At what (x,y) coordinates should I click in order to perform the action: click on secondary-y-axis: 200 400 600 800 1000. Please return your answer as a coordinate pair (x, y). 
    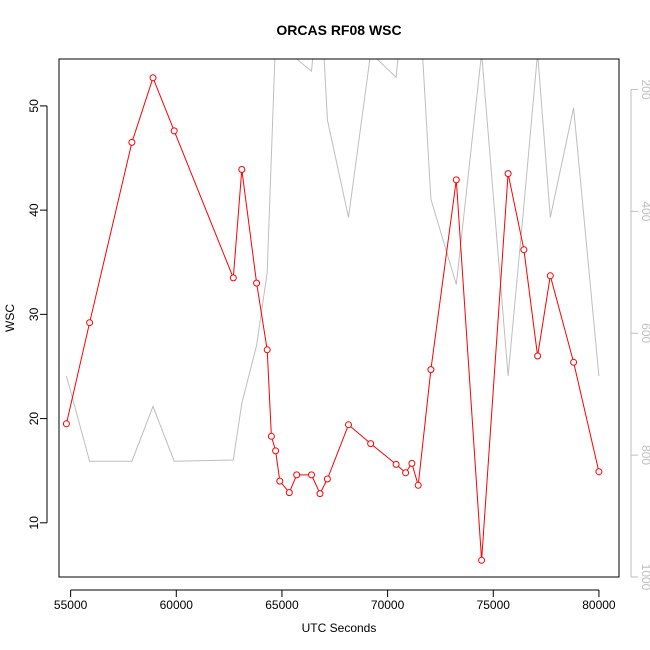
    Looking at the image, I should click on (640, 335).